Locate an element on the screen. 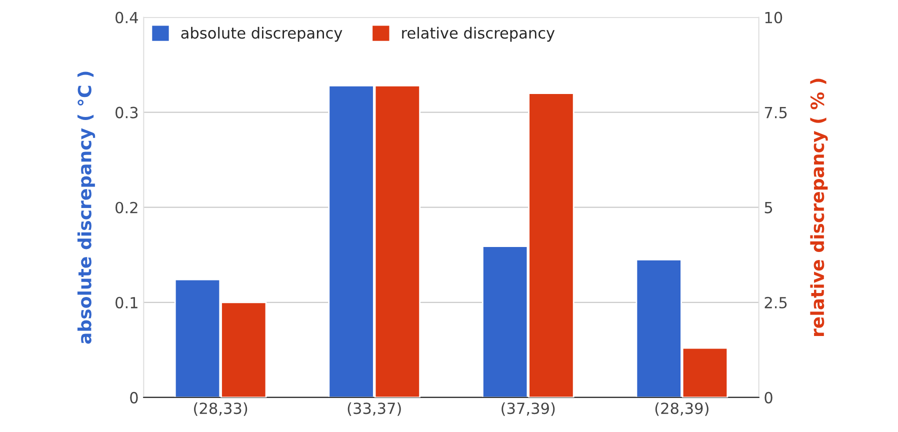 The image size is (898, 432). y2-tick-label: 5 is located at coordinates (768, 208).